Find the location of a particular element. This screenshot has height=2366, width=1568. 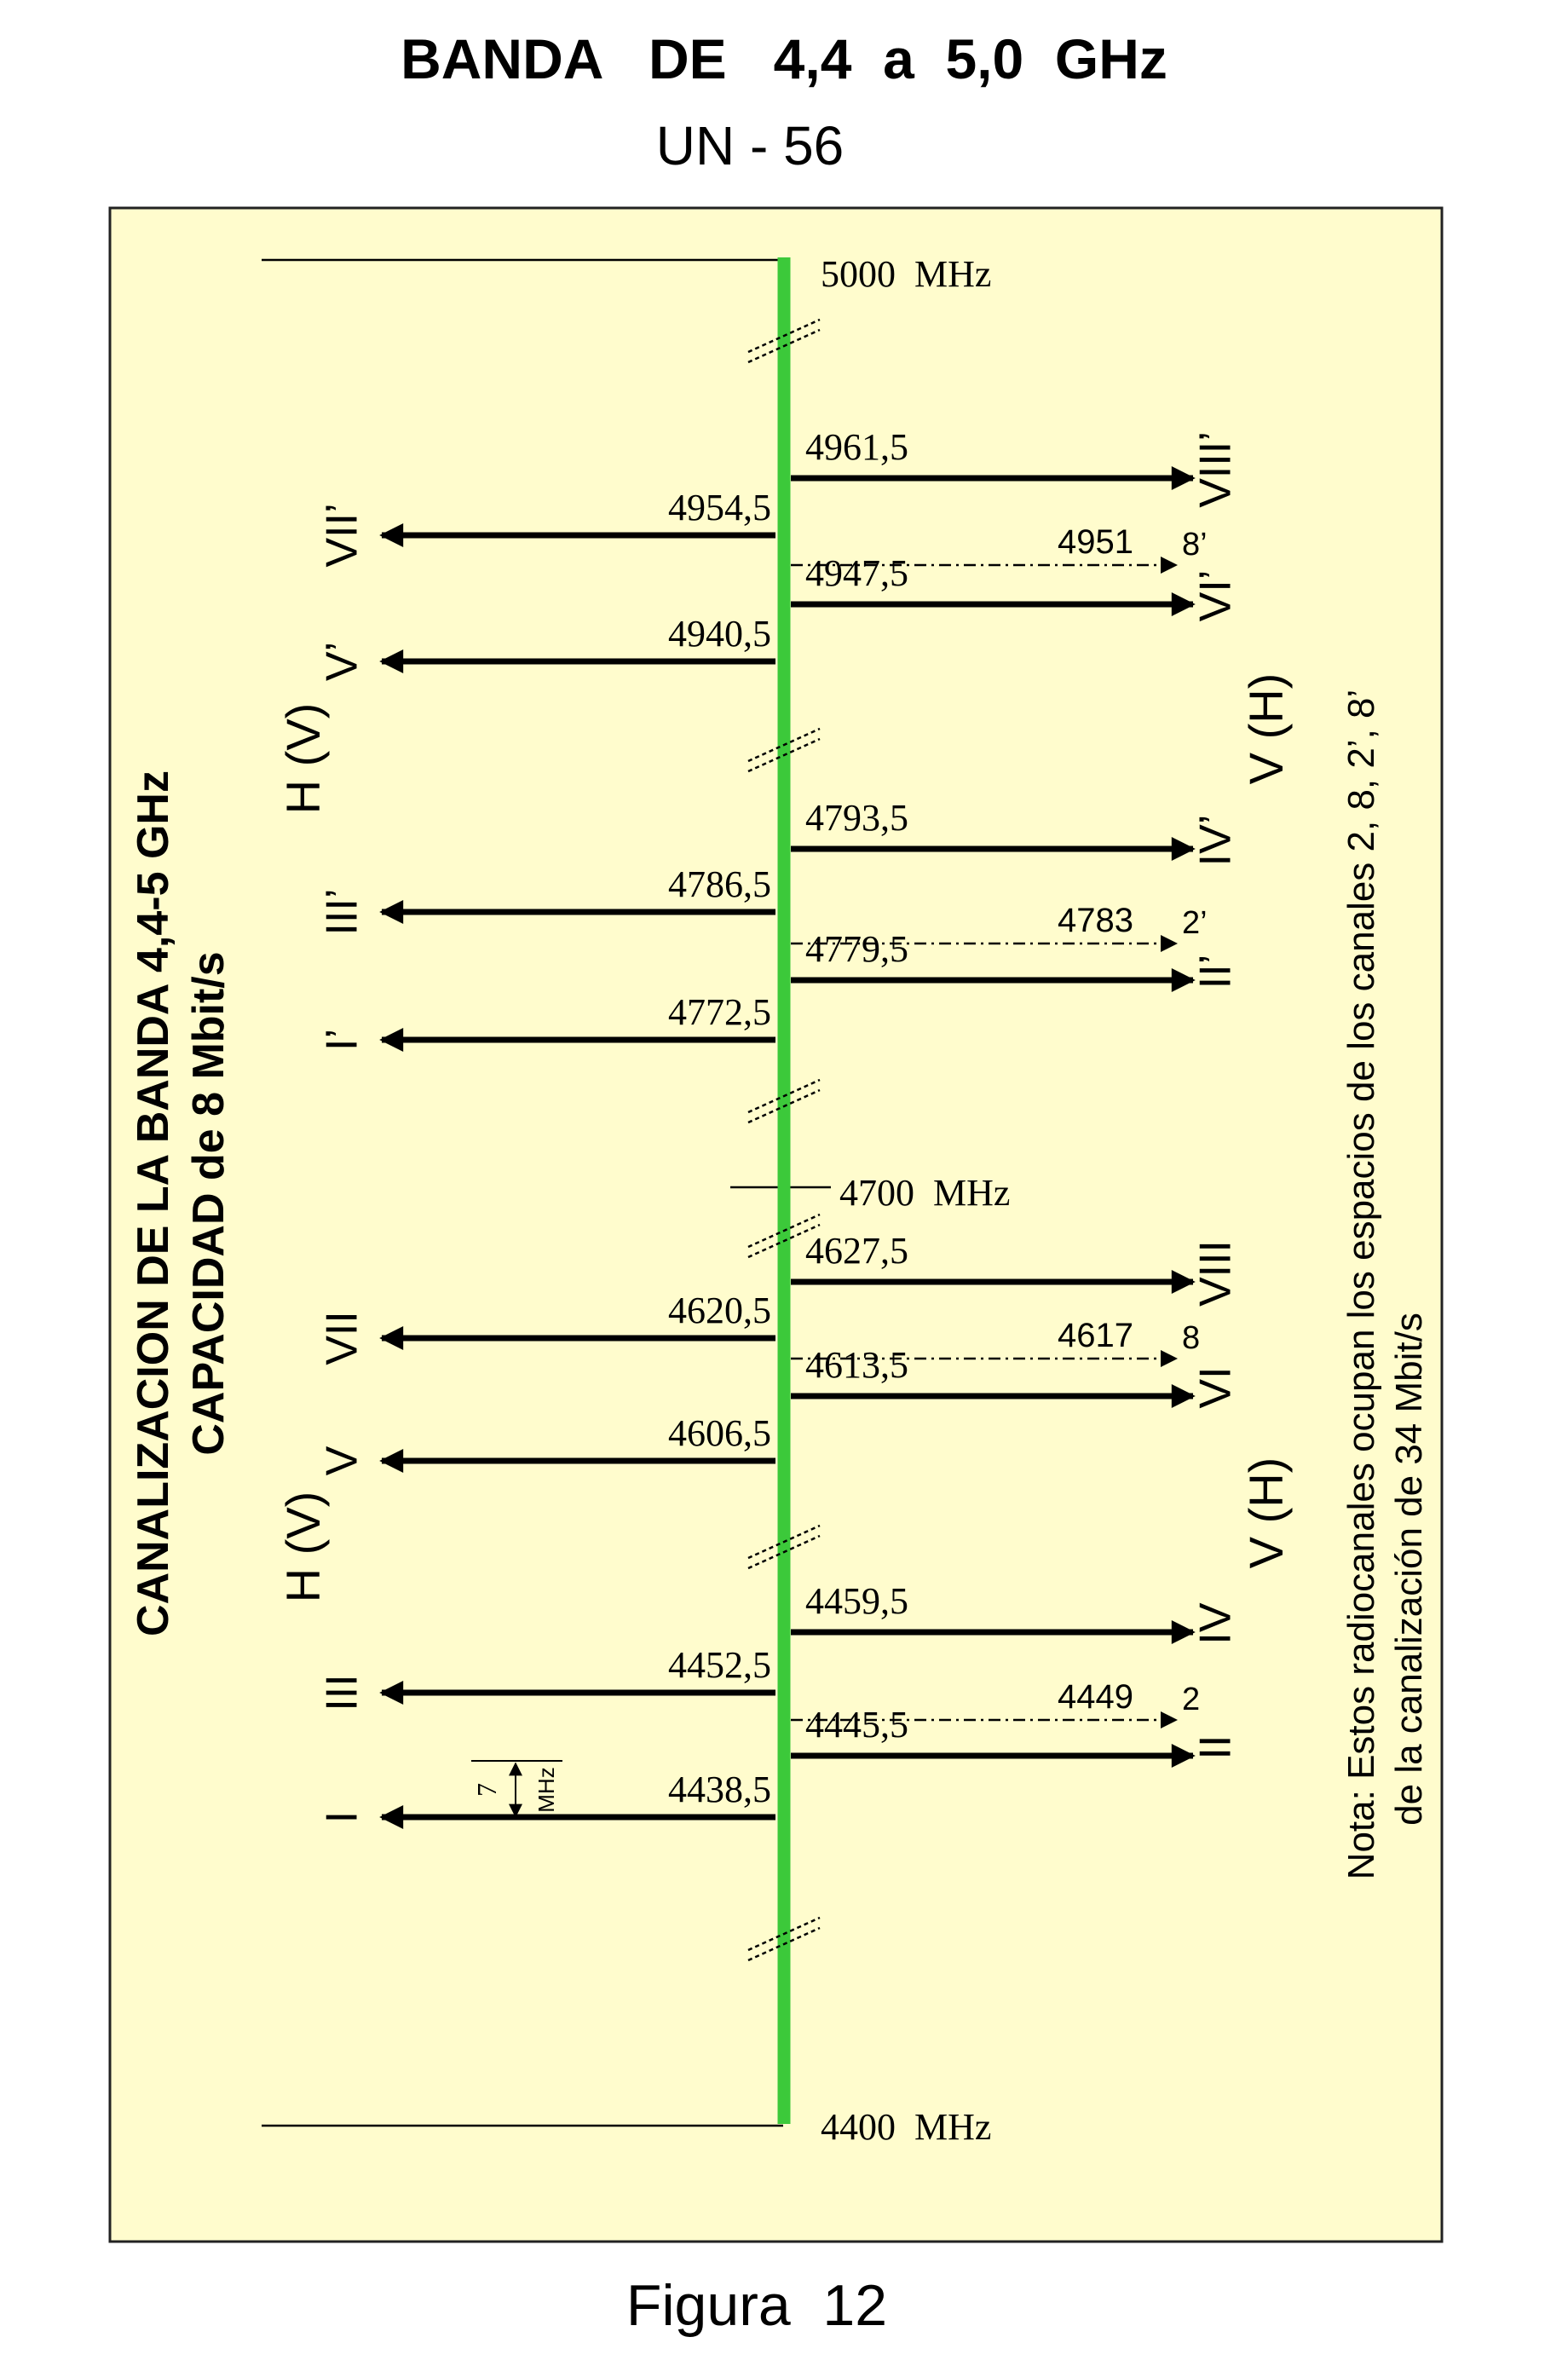

channel-left-6: 4452,5 III is located at coordinates (546, 1677).